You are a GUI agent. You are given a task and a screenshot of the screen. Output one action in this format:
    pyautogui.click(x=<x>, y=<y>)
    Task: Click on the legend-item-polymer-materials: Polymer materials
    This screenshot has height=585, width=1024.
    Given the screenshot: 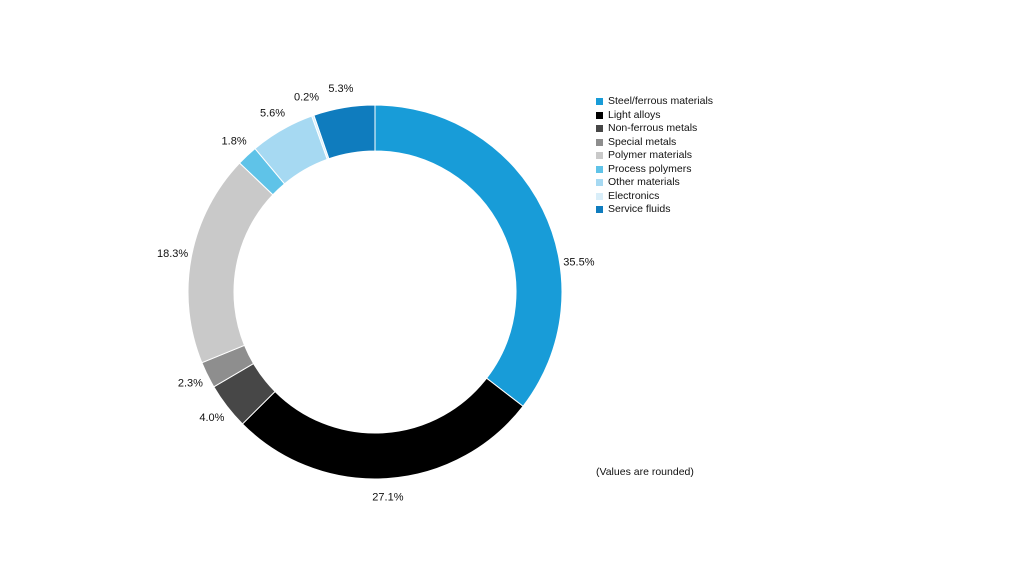 What is the action you would take?
    pyautogui.click(x=654, y=156)
    